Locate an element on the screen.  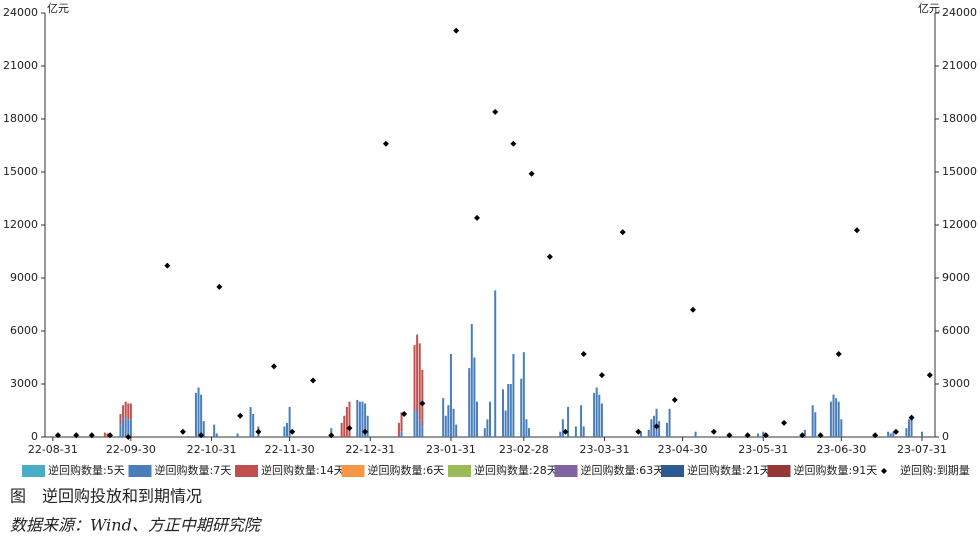
x-tick-label: 22-09-30 is located at coordinates (131, 449).